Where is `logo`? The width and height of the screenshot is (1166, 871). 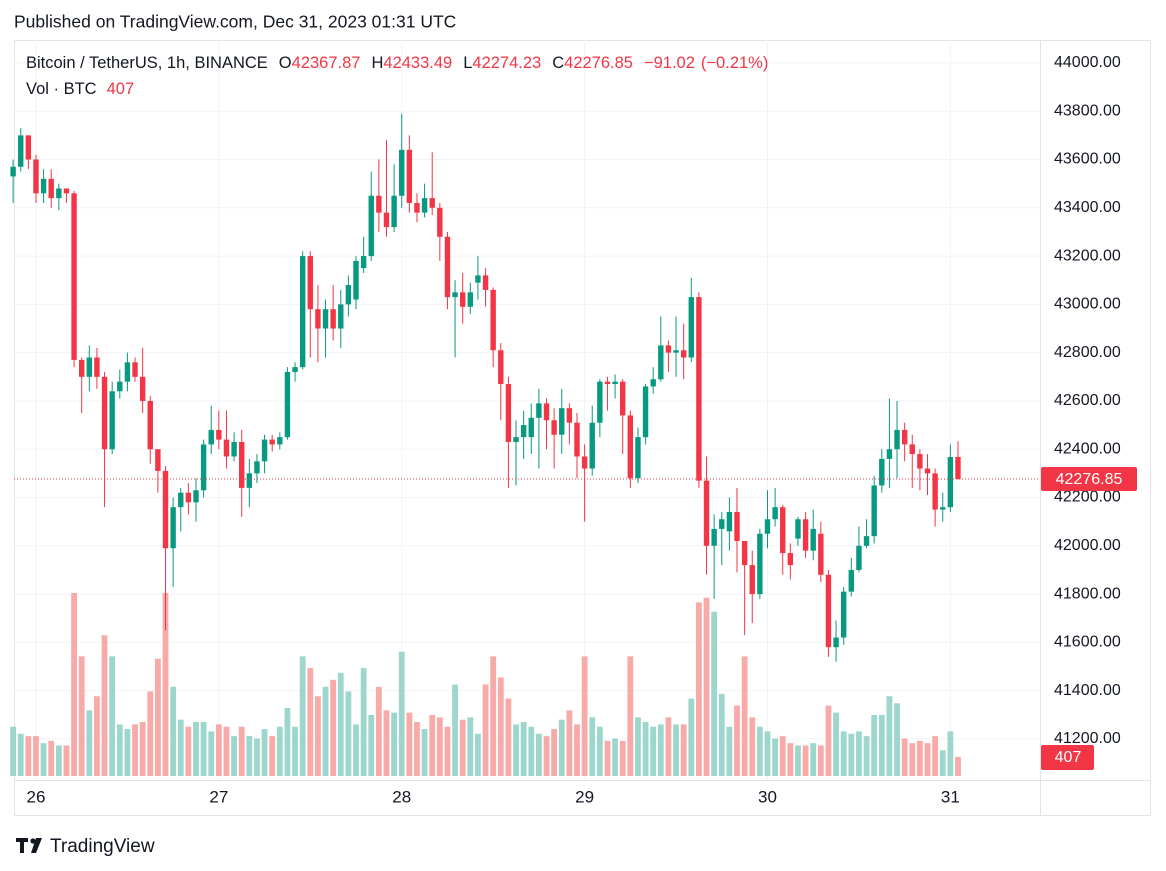
logo is located at coordinates (29, 845).